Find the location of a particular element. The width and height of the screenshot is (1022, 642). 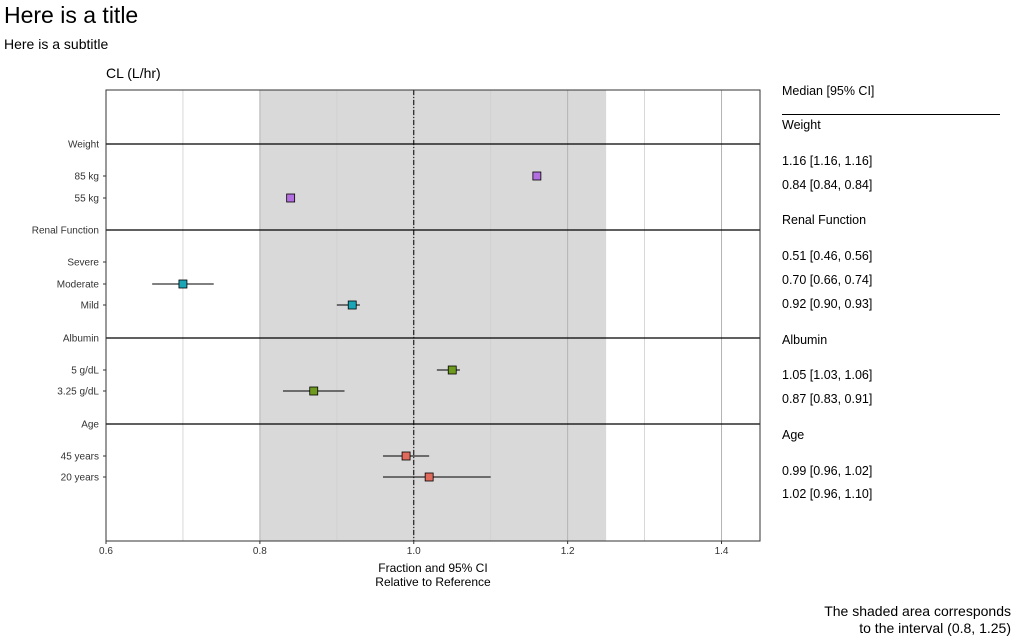

level-label: 3.25 g/dL is located at coordinates (78, 392).